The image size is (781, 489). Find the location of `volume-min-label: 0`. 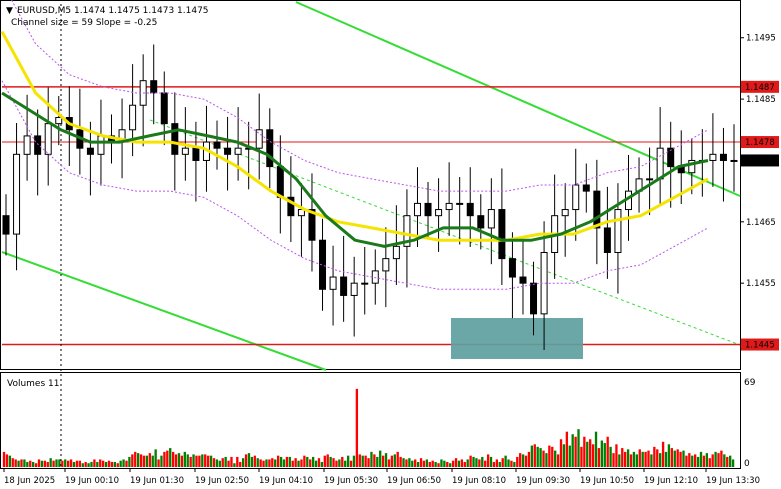

volume-min-label: 0 is located at coordinates (747, 464).